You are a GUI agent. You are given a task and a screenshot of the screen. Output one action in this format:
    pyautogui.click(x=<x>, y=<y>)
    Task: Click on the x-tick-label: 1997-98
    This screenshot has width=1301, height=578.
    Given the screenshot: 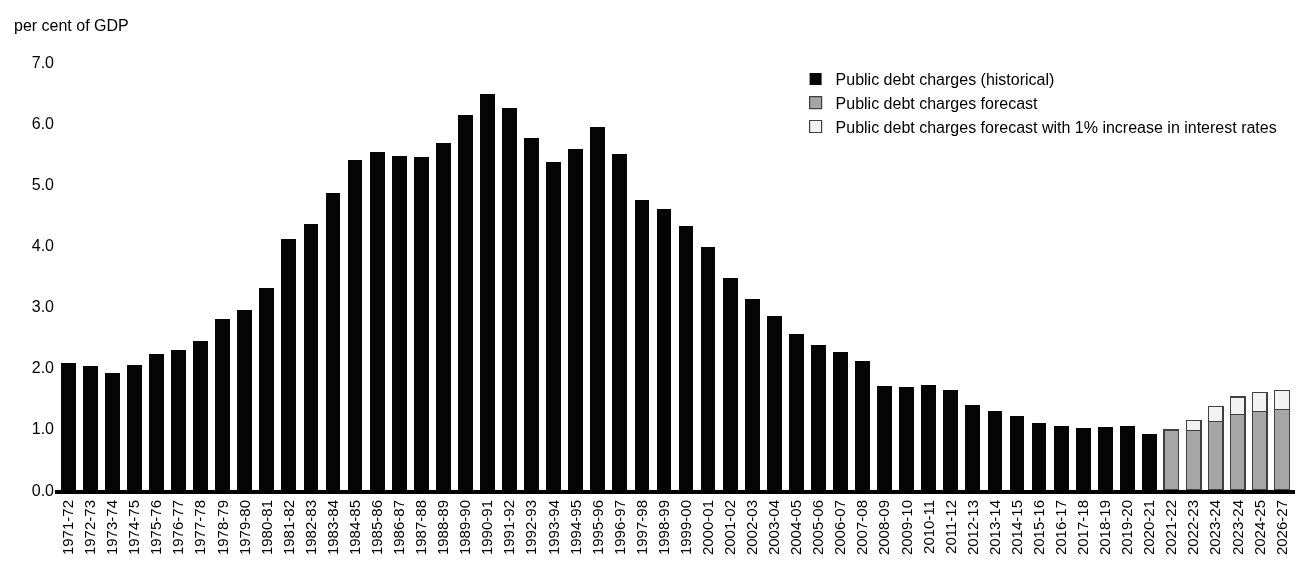 What is the action you would take?
    pyautogui.click(x=641, y=528)
    